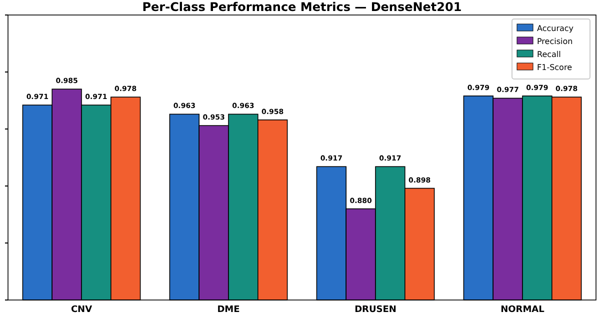 The image size is (600, 315). I want to click on x-tick-label: CNV, so click(81, 310).